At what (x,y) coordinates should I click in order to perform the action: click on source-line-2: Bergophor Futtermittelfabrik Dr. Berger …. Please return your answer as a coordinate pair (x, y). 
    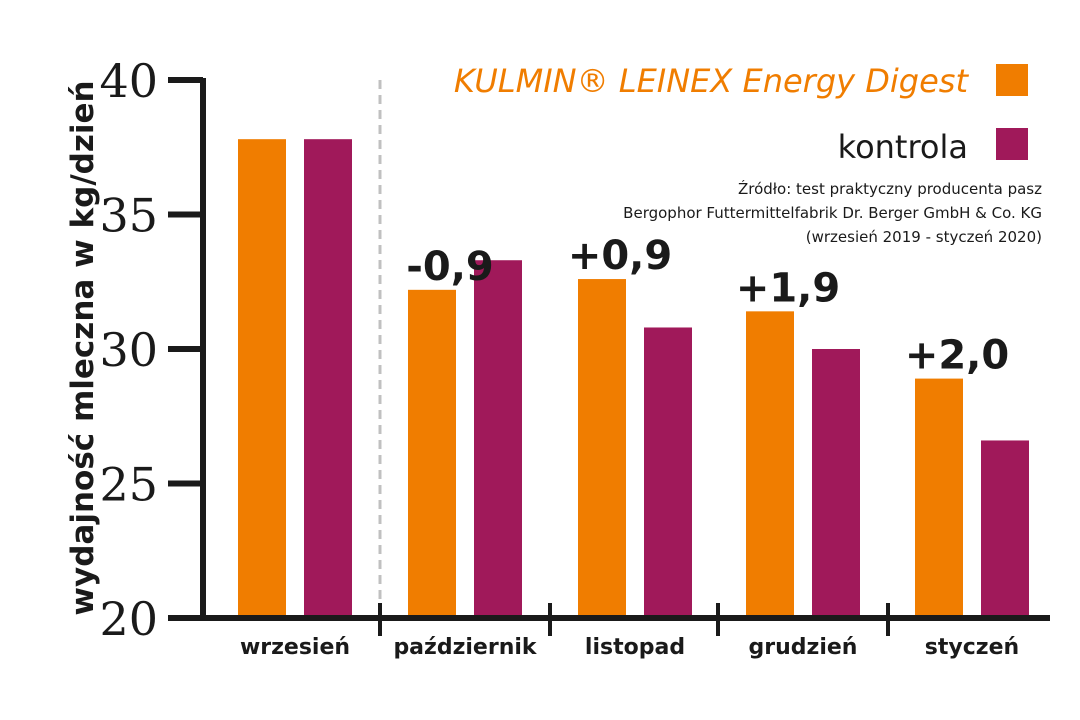
    Looking at the image, I should click on (832, 213).